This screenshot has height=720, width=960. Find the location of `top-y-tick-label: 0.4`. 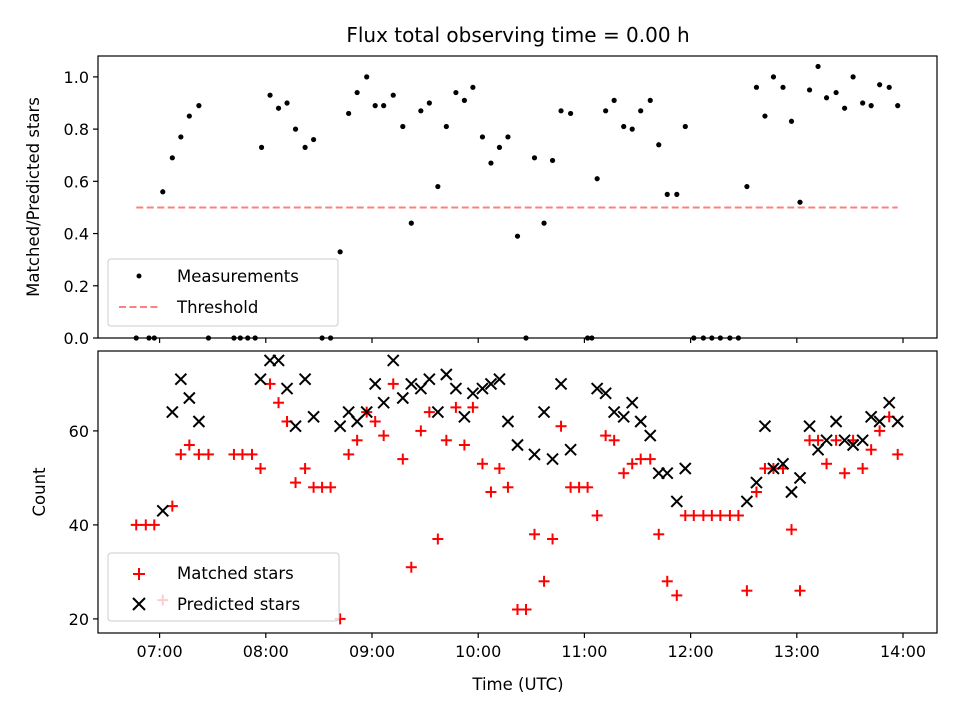

top-y-tick-label: 0.4 is located at coordinates (76, 234).